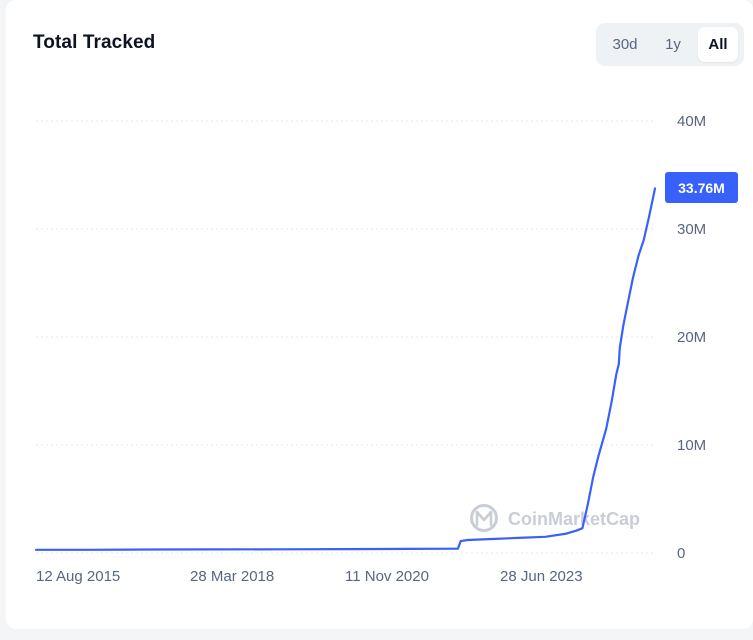  Describe the element at coordinates (541, 576) in the screenshot. I see `x-tick-label: 28 Jun 2023` at that location.